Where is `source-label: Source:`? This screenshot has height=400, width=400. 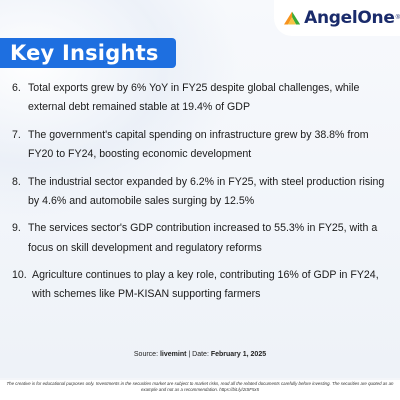
source-label: Source: is located at coordinates (146, 354).